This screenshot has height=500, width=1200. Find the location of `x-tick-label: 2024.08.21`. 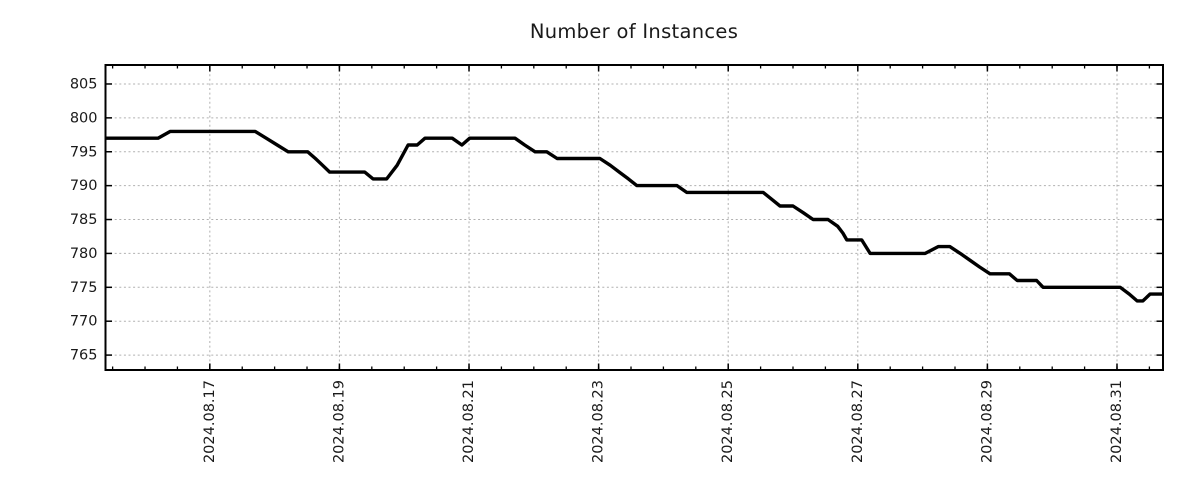

x-tick-label: 2024.08.21 is located at coordinates (469, 421).